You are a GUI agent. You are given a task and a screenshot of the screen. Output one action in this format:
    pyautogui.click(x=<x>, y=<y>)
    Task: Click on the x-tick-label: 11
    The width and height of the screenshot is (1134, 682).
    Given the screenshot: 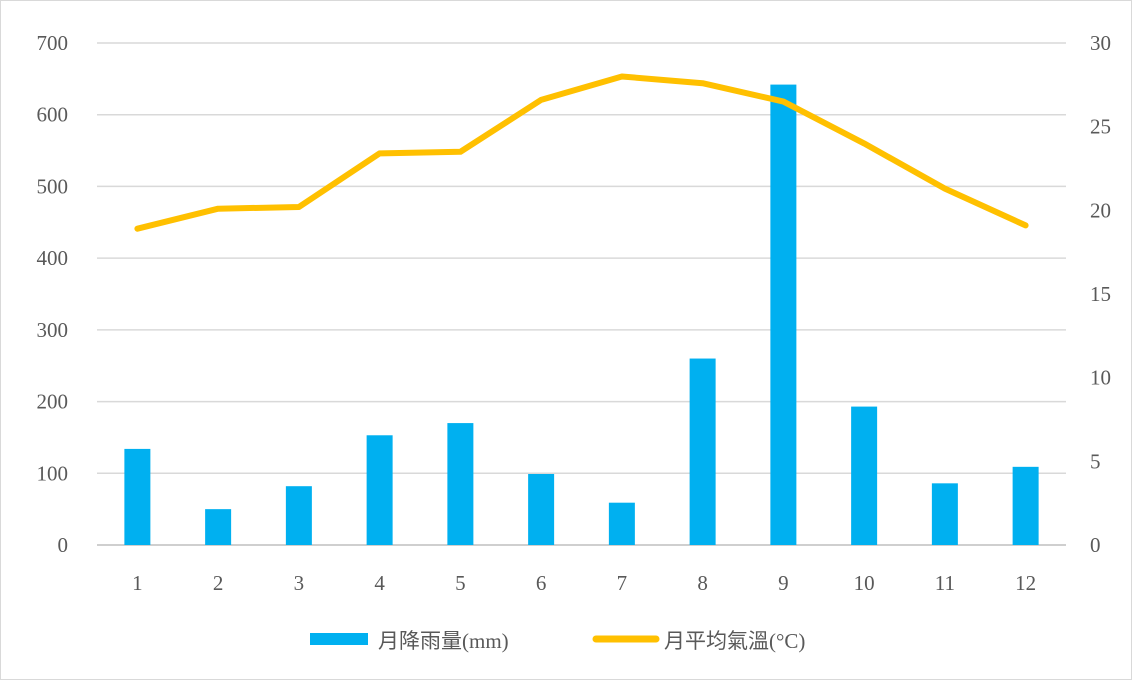 What is the action you would take?
    pyautogui.click(x=945, y=583)
    